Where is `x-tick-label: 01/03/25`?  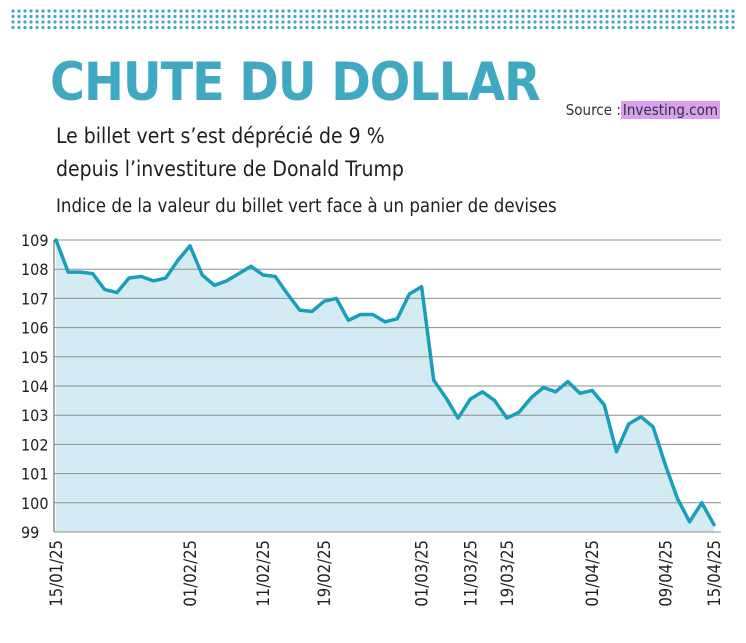
x-tick-label: 01/03/25 is located at coordinates (422, 573).